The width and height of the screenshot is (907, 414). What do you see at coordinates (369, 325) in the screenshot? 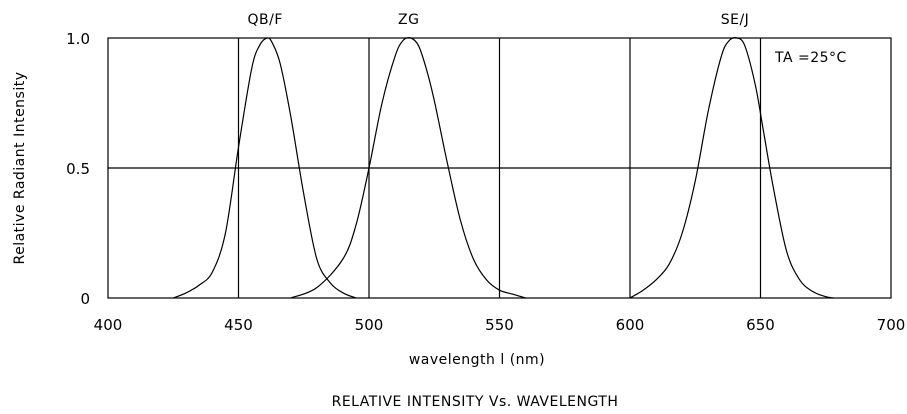
I see `x-tick-label-500: 500` at bounding box center [369, 325].